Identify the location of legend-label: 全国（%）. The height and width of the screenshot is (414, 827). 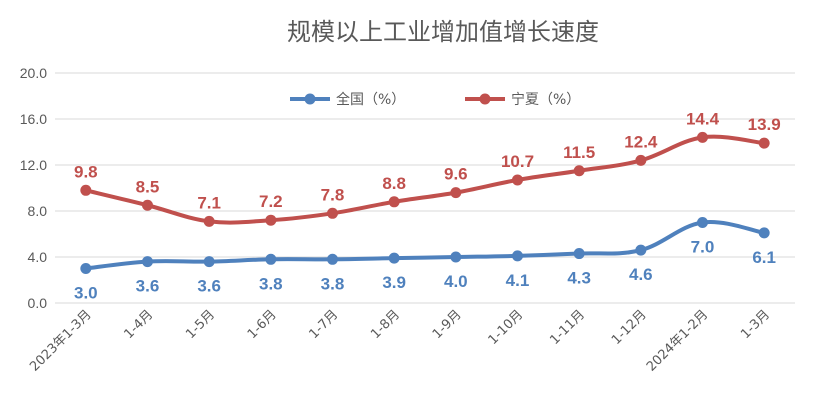
(370, 99).